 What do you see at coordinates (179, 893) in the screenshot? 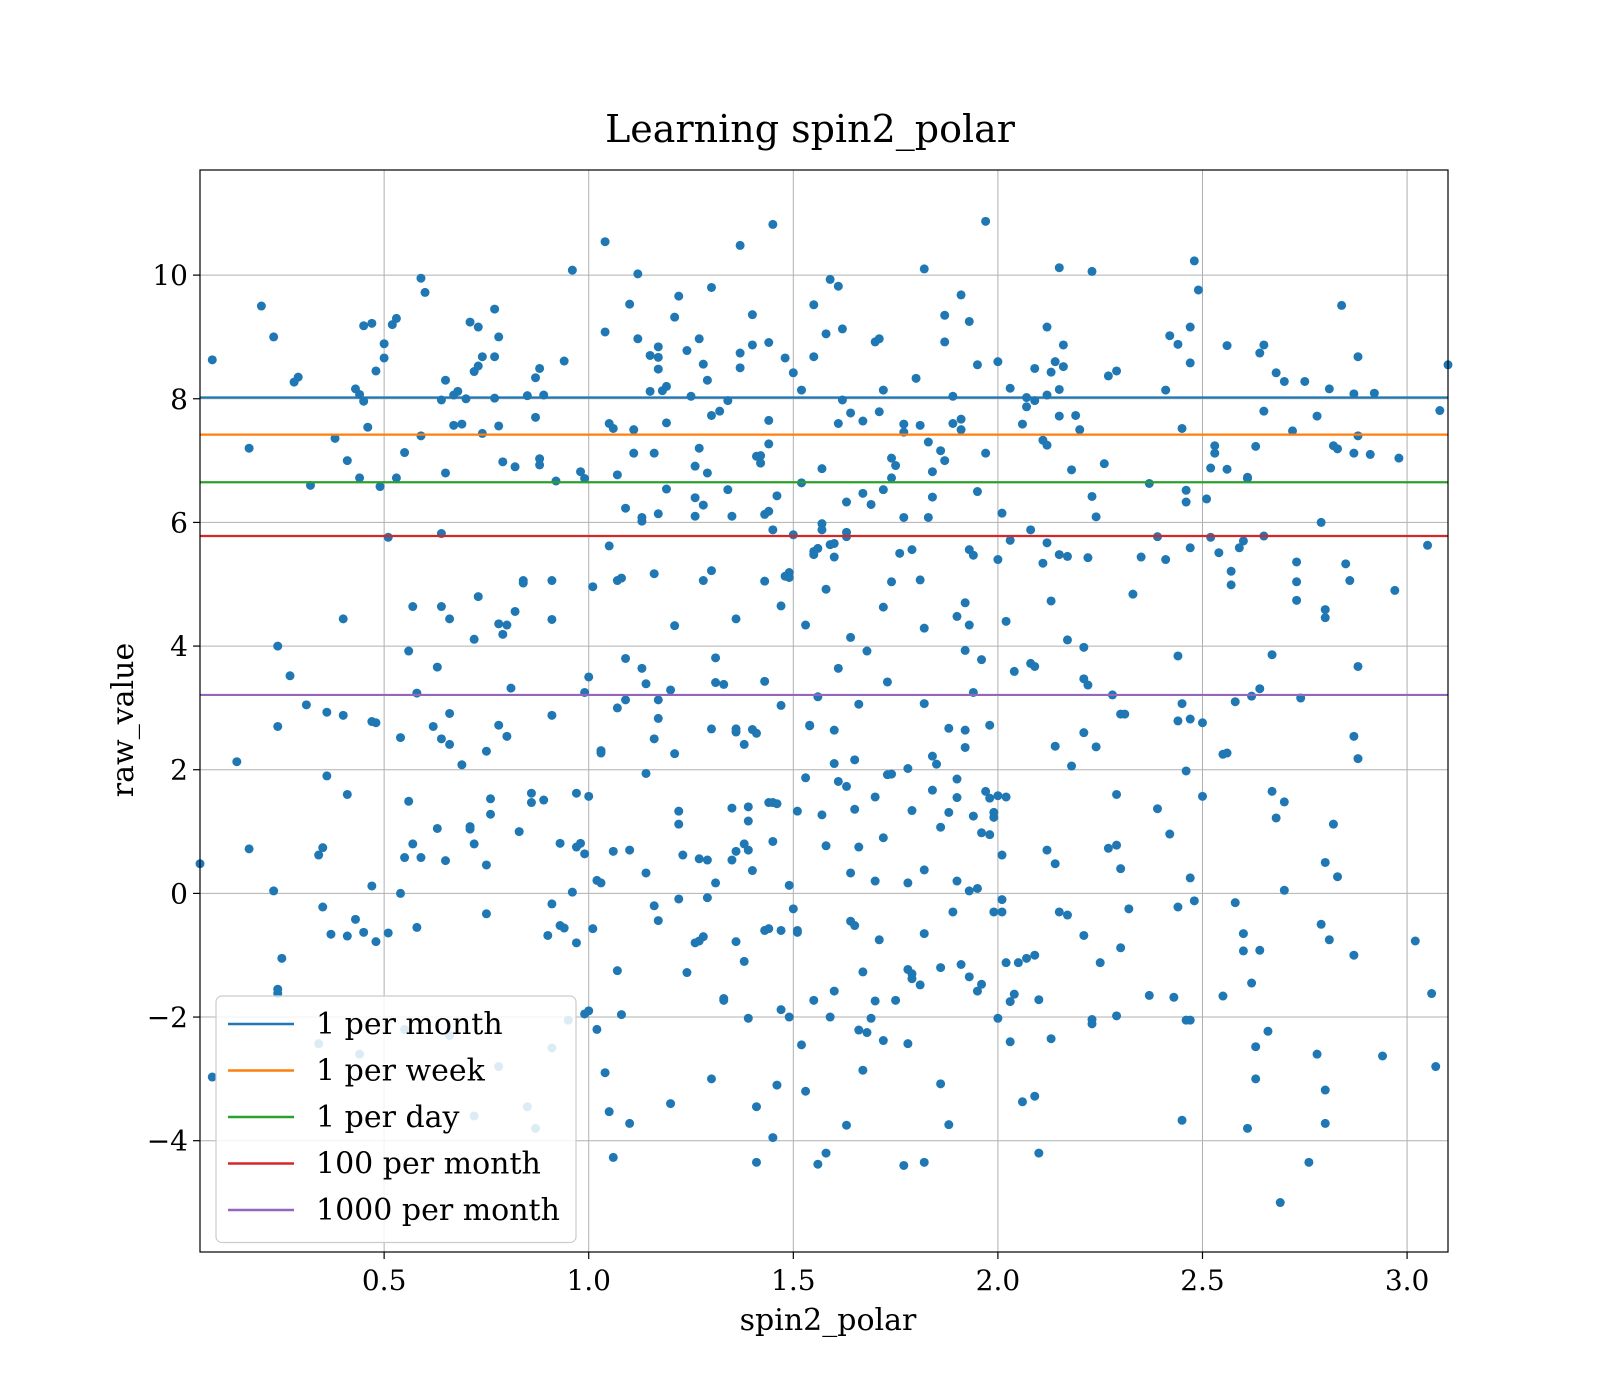
I see `y-tick-label: 0` at bounding box center [179, 893].